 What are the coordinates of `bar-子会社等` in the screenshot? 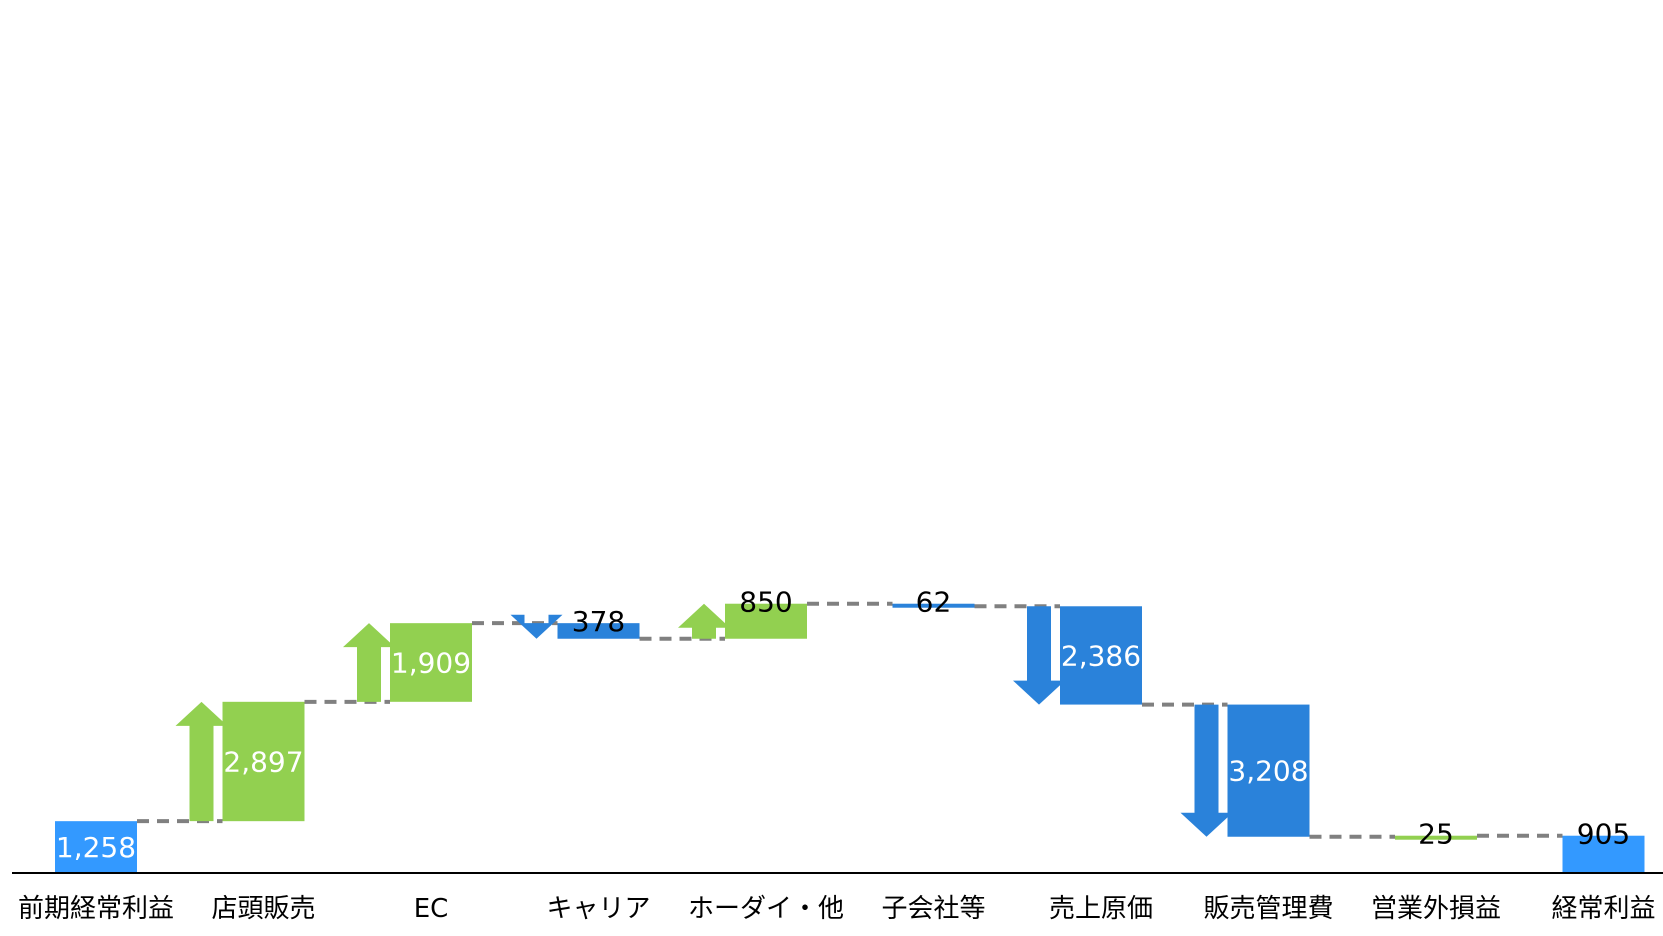 It's located at (933, 605).